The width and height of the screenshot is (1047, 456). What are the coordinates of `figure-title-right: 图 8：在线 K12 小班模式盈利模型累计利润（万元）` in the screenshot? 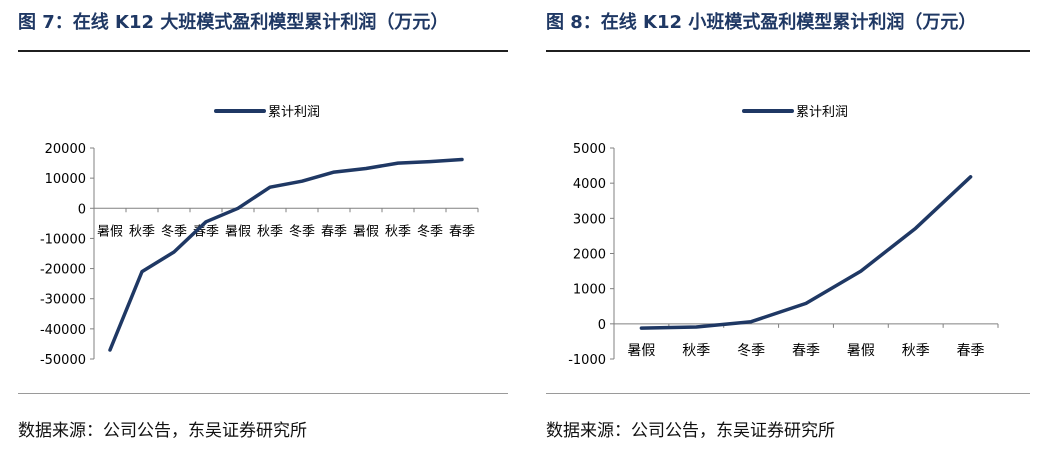 It's located at (761, 22).